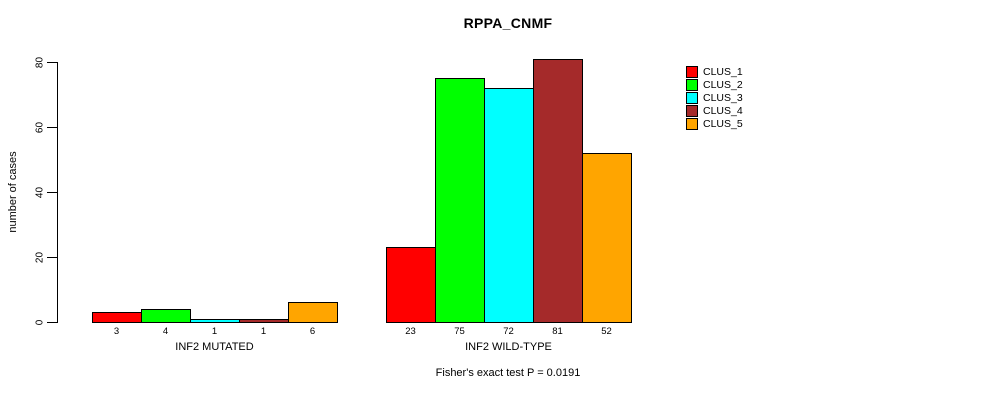  What do you see at coordinates (40, 62) in the screenshot?
I see `y-axis-tick-label: 80` at bounding box center [40, 62].